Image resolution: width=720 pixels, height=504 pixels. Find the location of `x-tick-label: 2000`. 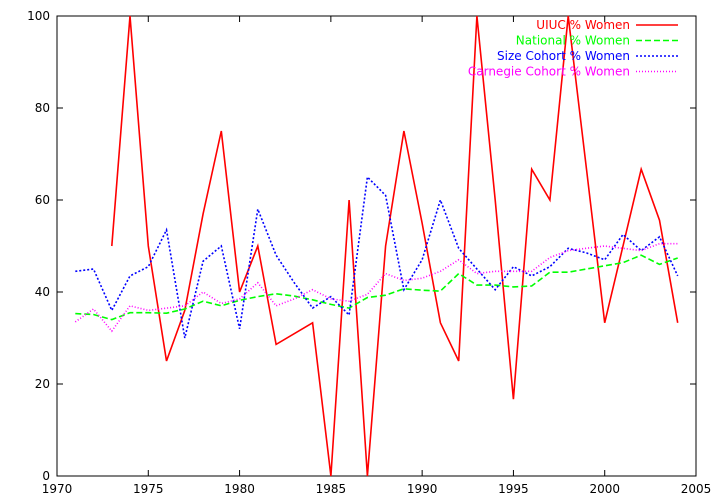

x-tick-label: 2000 is located at coordinates (604, 489).